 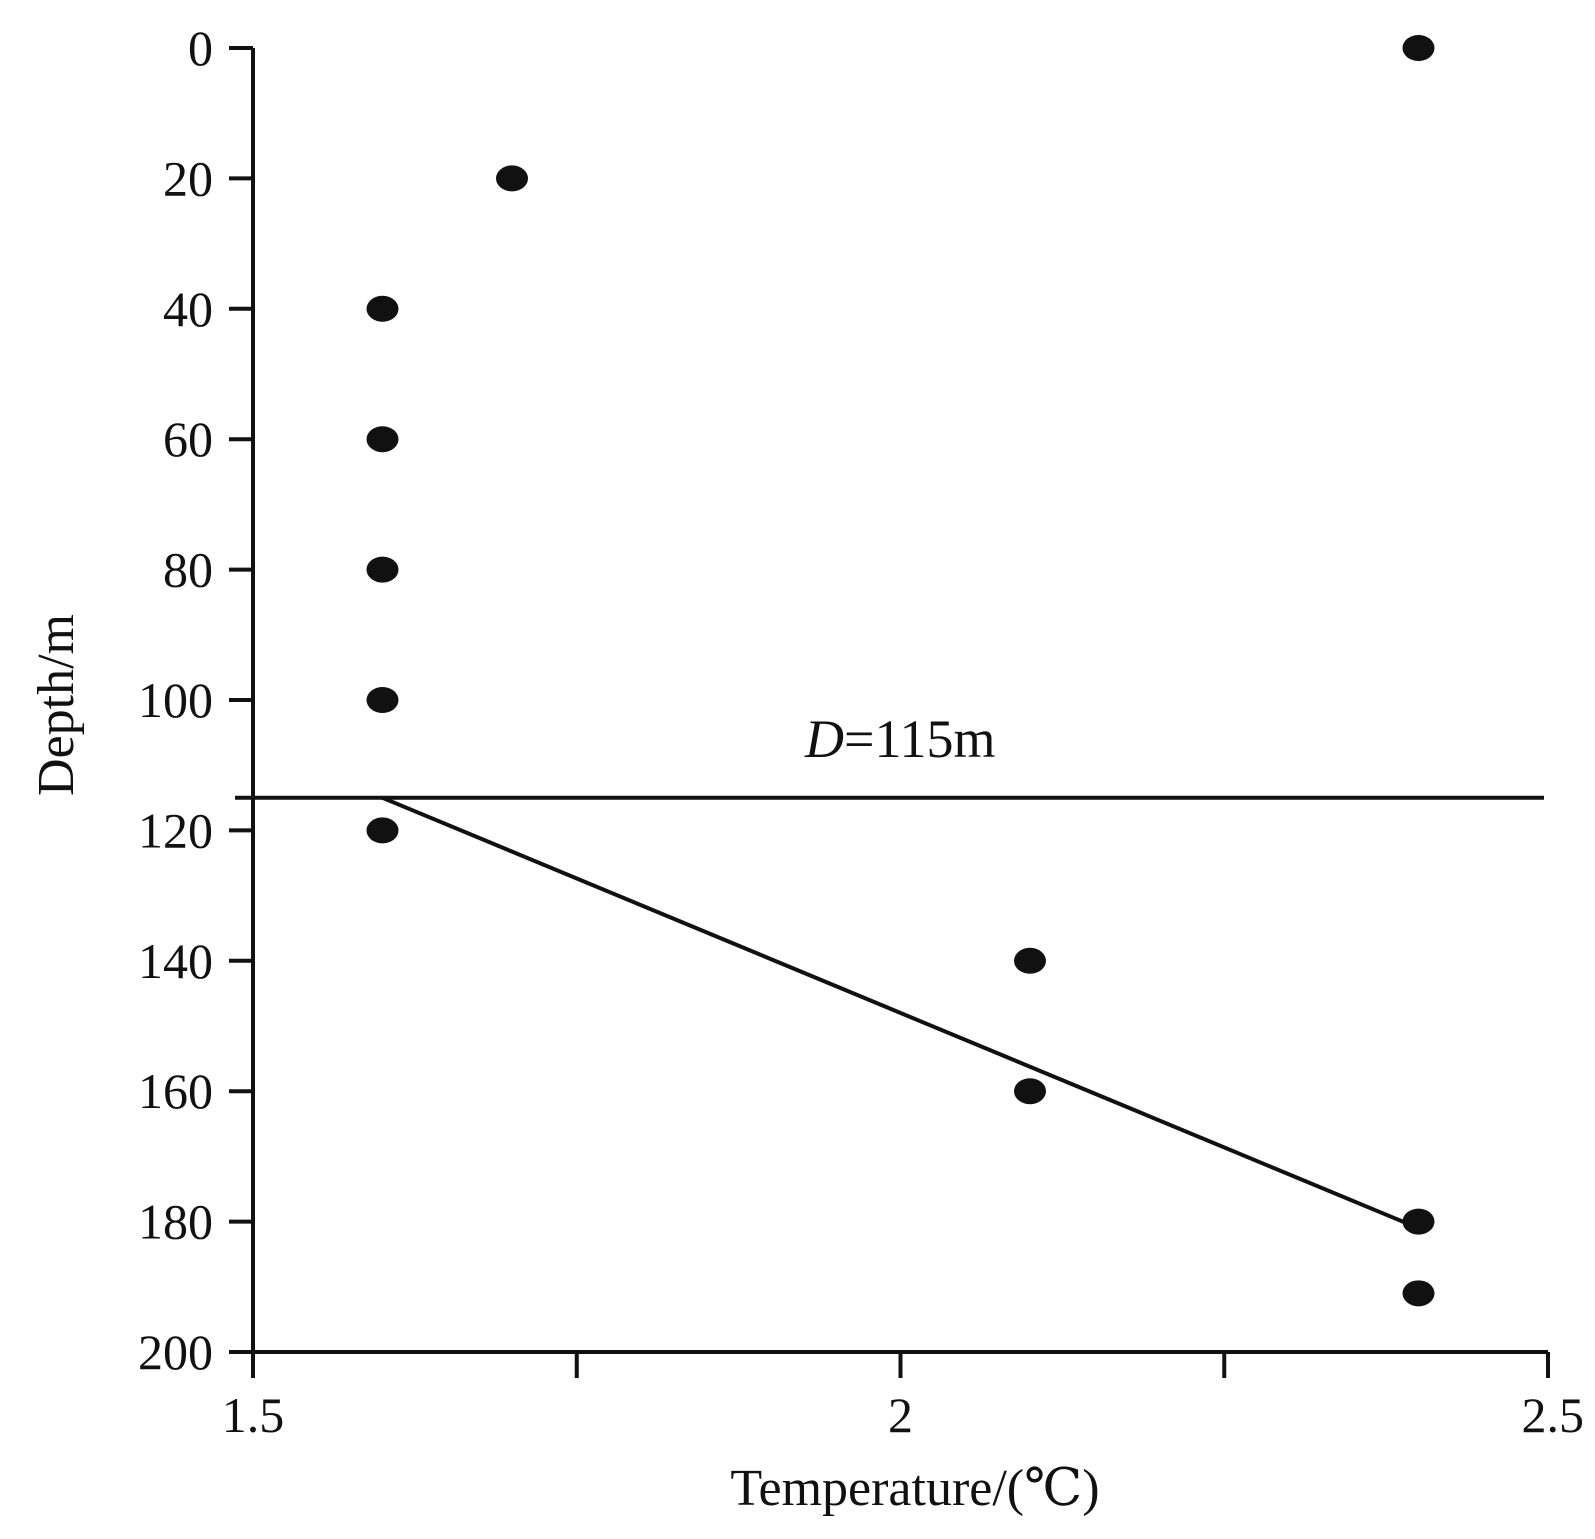 I want to click on y-tick-label: 40, so click(x=188, y=309).